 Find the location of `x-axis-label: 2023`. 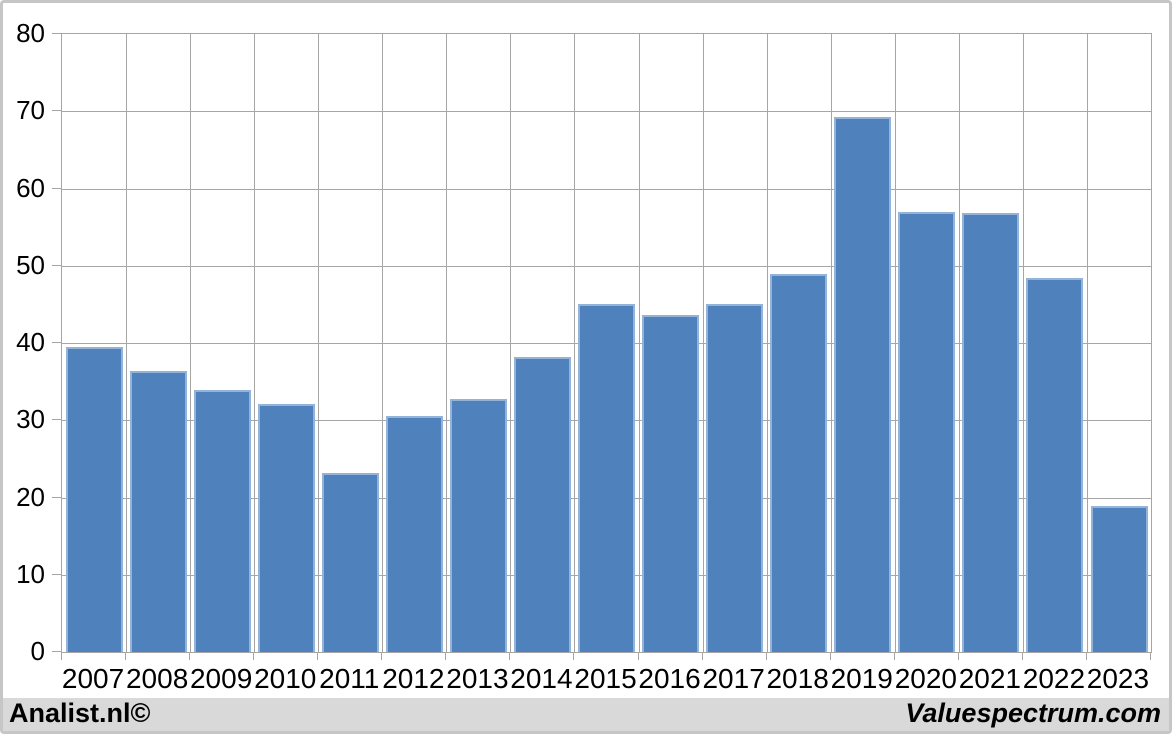

x-axis-label: 2023 is located at coordinates (1118, 678).